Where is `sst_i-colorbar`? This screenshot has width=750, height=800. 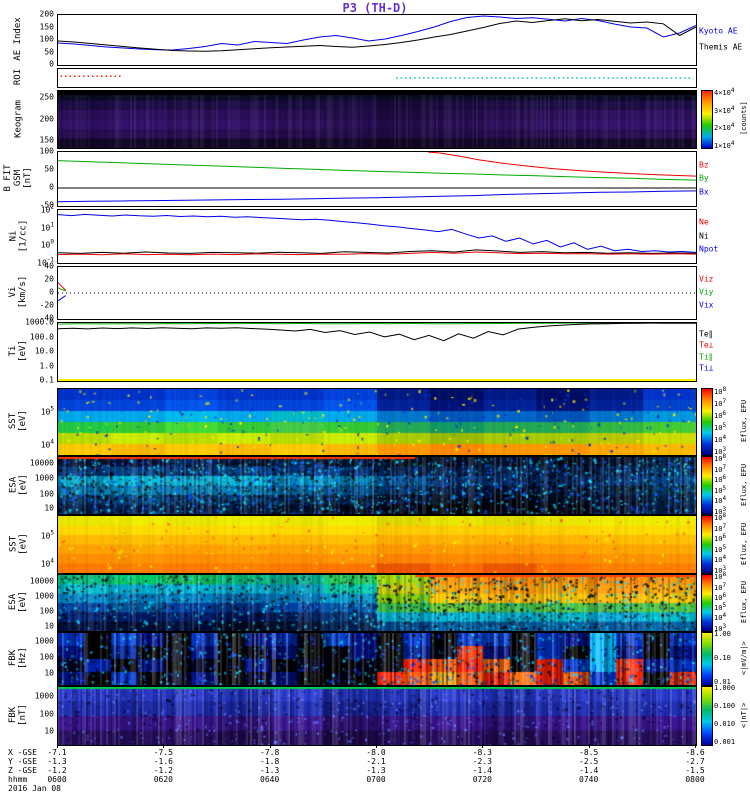
sst_i-colorbar is located at coordinates (707, 422).